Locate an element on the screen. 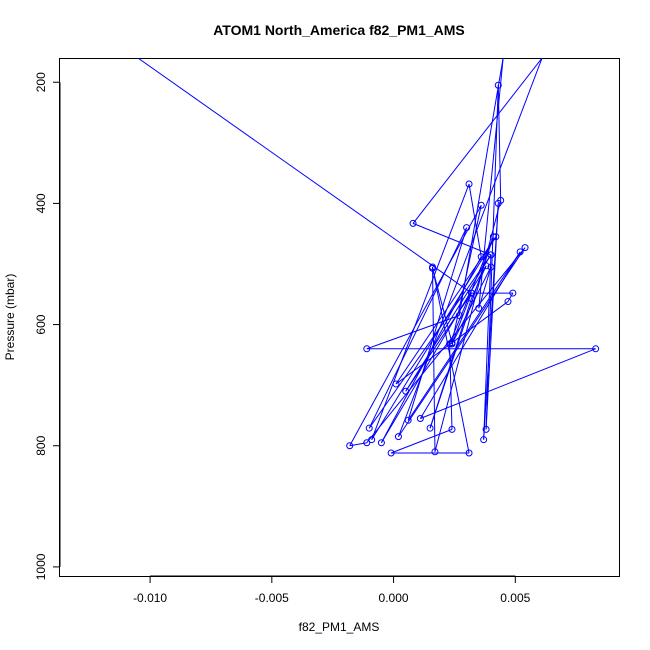 Image resolution: width=650 pixels, height=650 pixels. y-axis: 200 400 600 800 1000 is located at coordinates (47, 326).